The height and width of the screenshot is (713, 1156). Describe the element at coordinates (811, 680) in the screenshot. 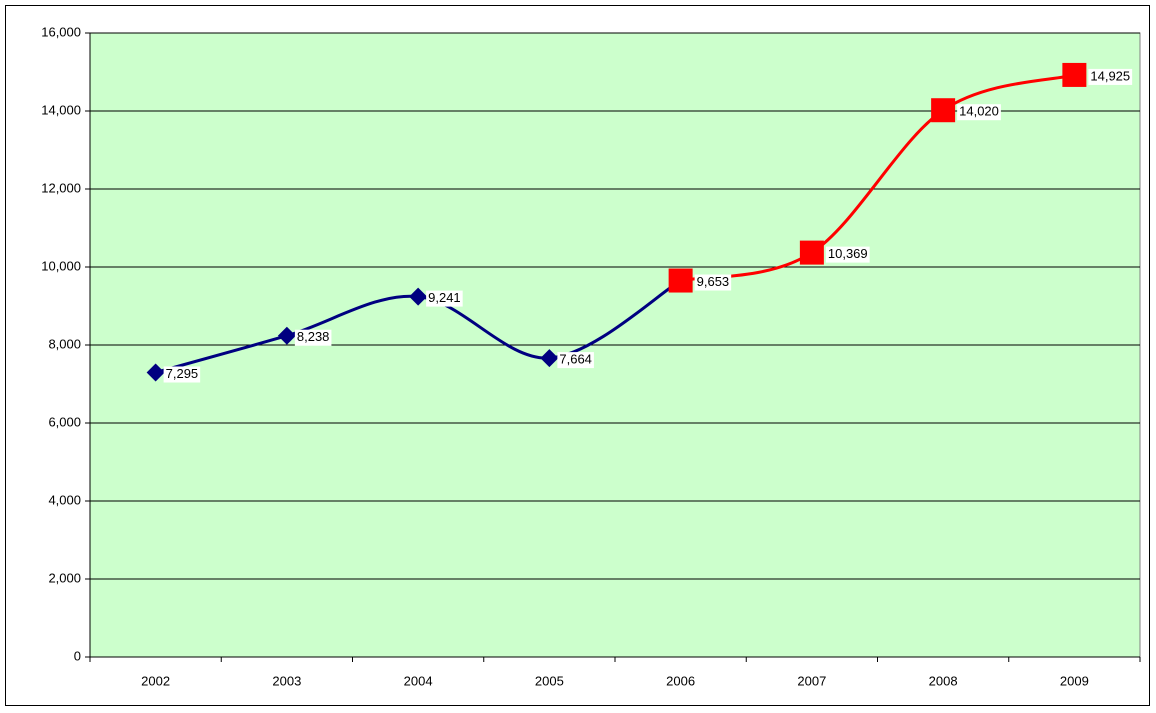

I see `x-tick-label: 2007` at that location.